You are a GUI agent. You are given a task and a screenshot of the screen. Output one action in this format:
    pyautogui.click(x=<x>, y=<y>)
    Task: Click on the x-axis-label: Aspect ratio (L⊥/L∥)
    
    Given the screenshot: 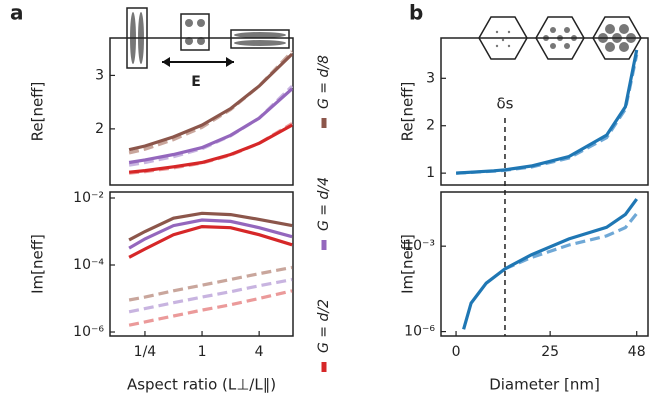 What is the action you would take?
    pyautogui.click(x=201, y=385)
    